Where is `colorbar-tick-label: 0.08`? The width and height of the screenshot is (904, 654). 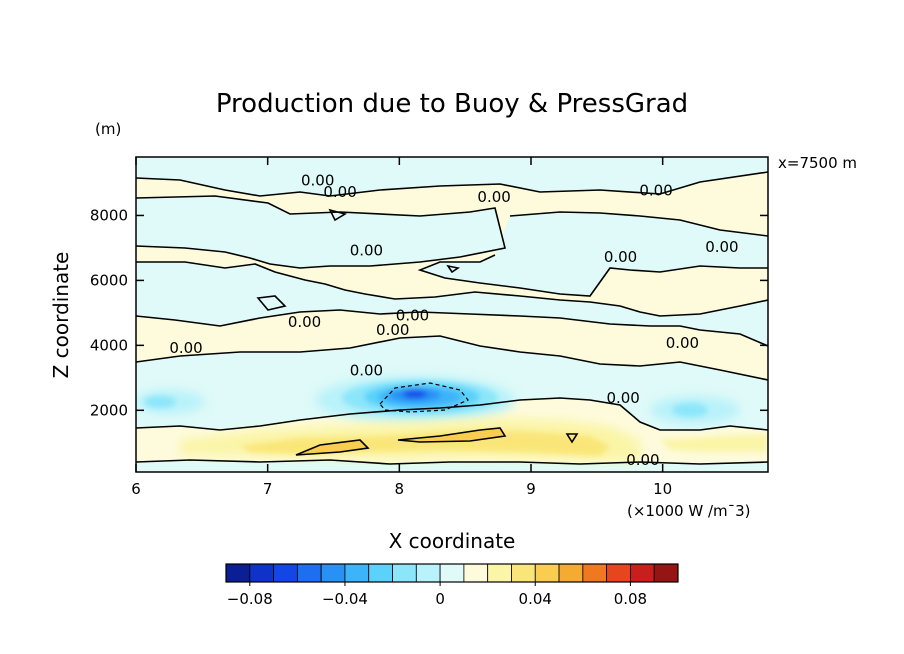
colorbar-tick-label: 0.08 is located at coordinates (630, 599).